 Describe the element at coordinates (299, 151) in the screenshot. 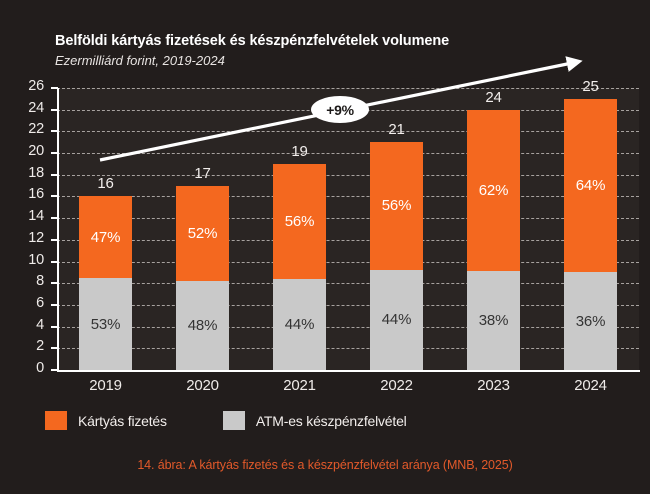

I see `bar-total-label: 19` at that location.